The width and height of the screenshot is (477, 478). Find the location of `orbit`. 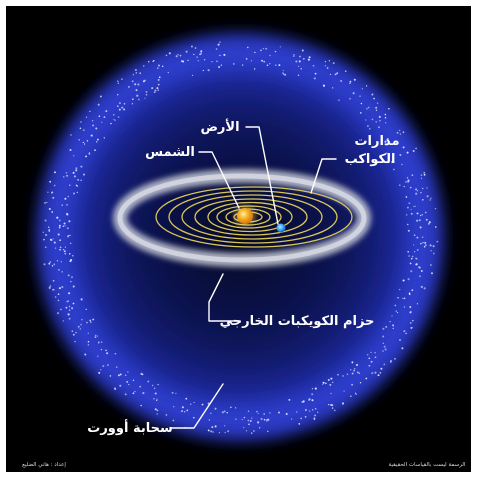

orbit is located at coordinates (251, 217).